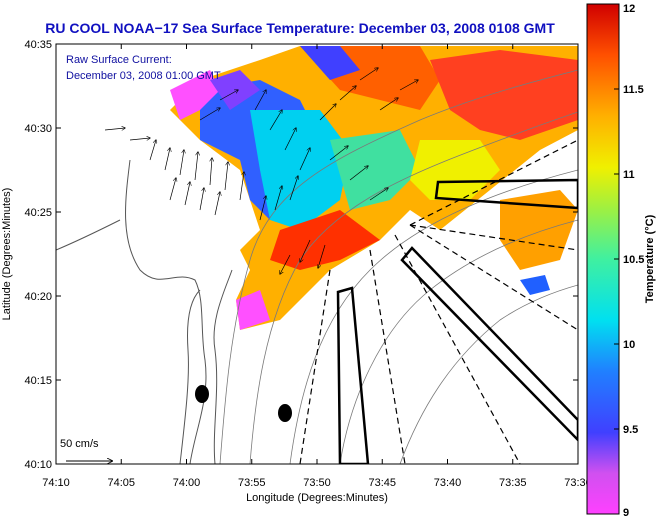  I want to click on y-tick-label: 40:15, so click(38, 381).